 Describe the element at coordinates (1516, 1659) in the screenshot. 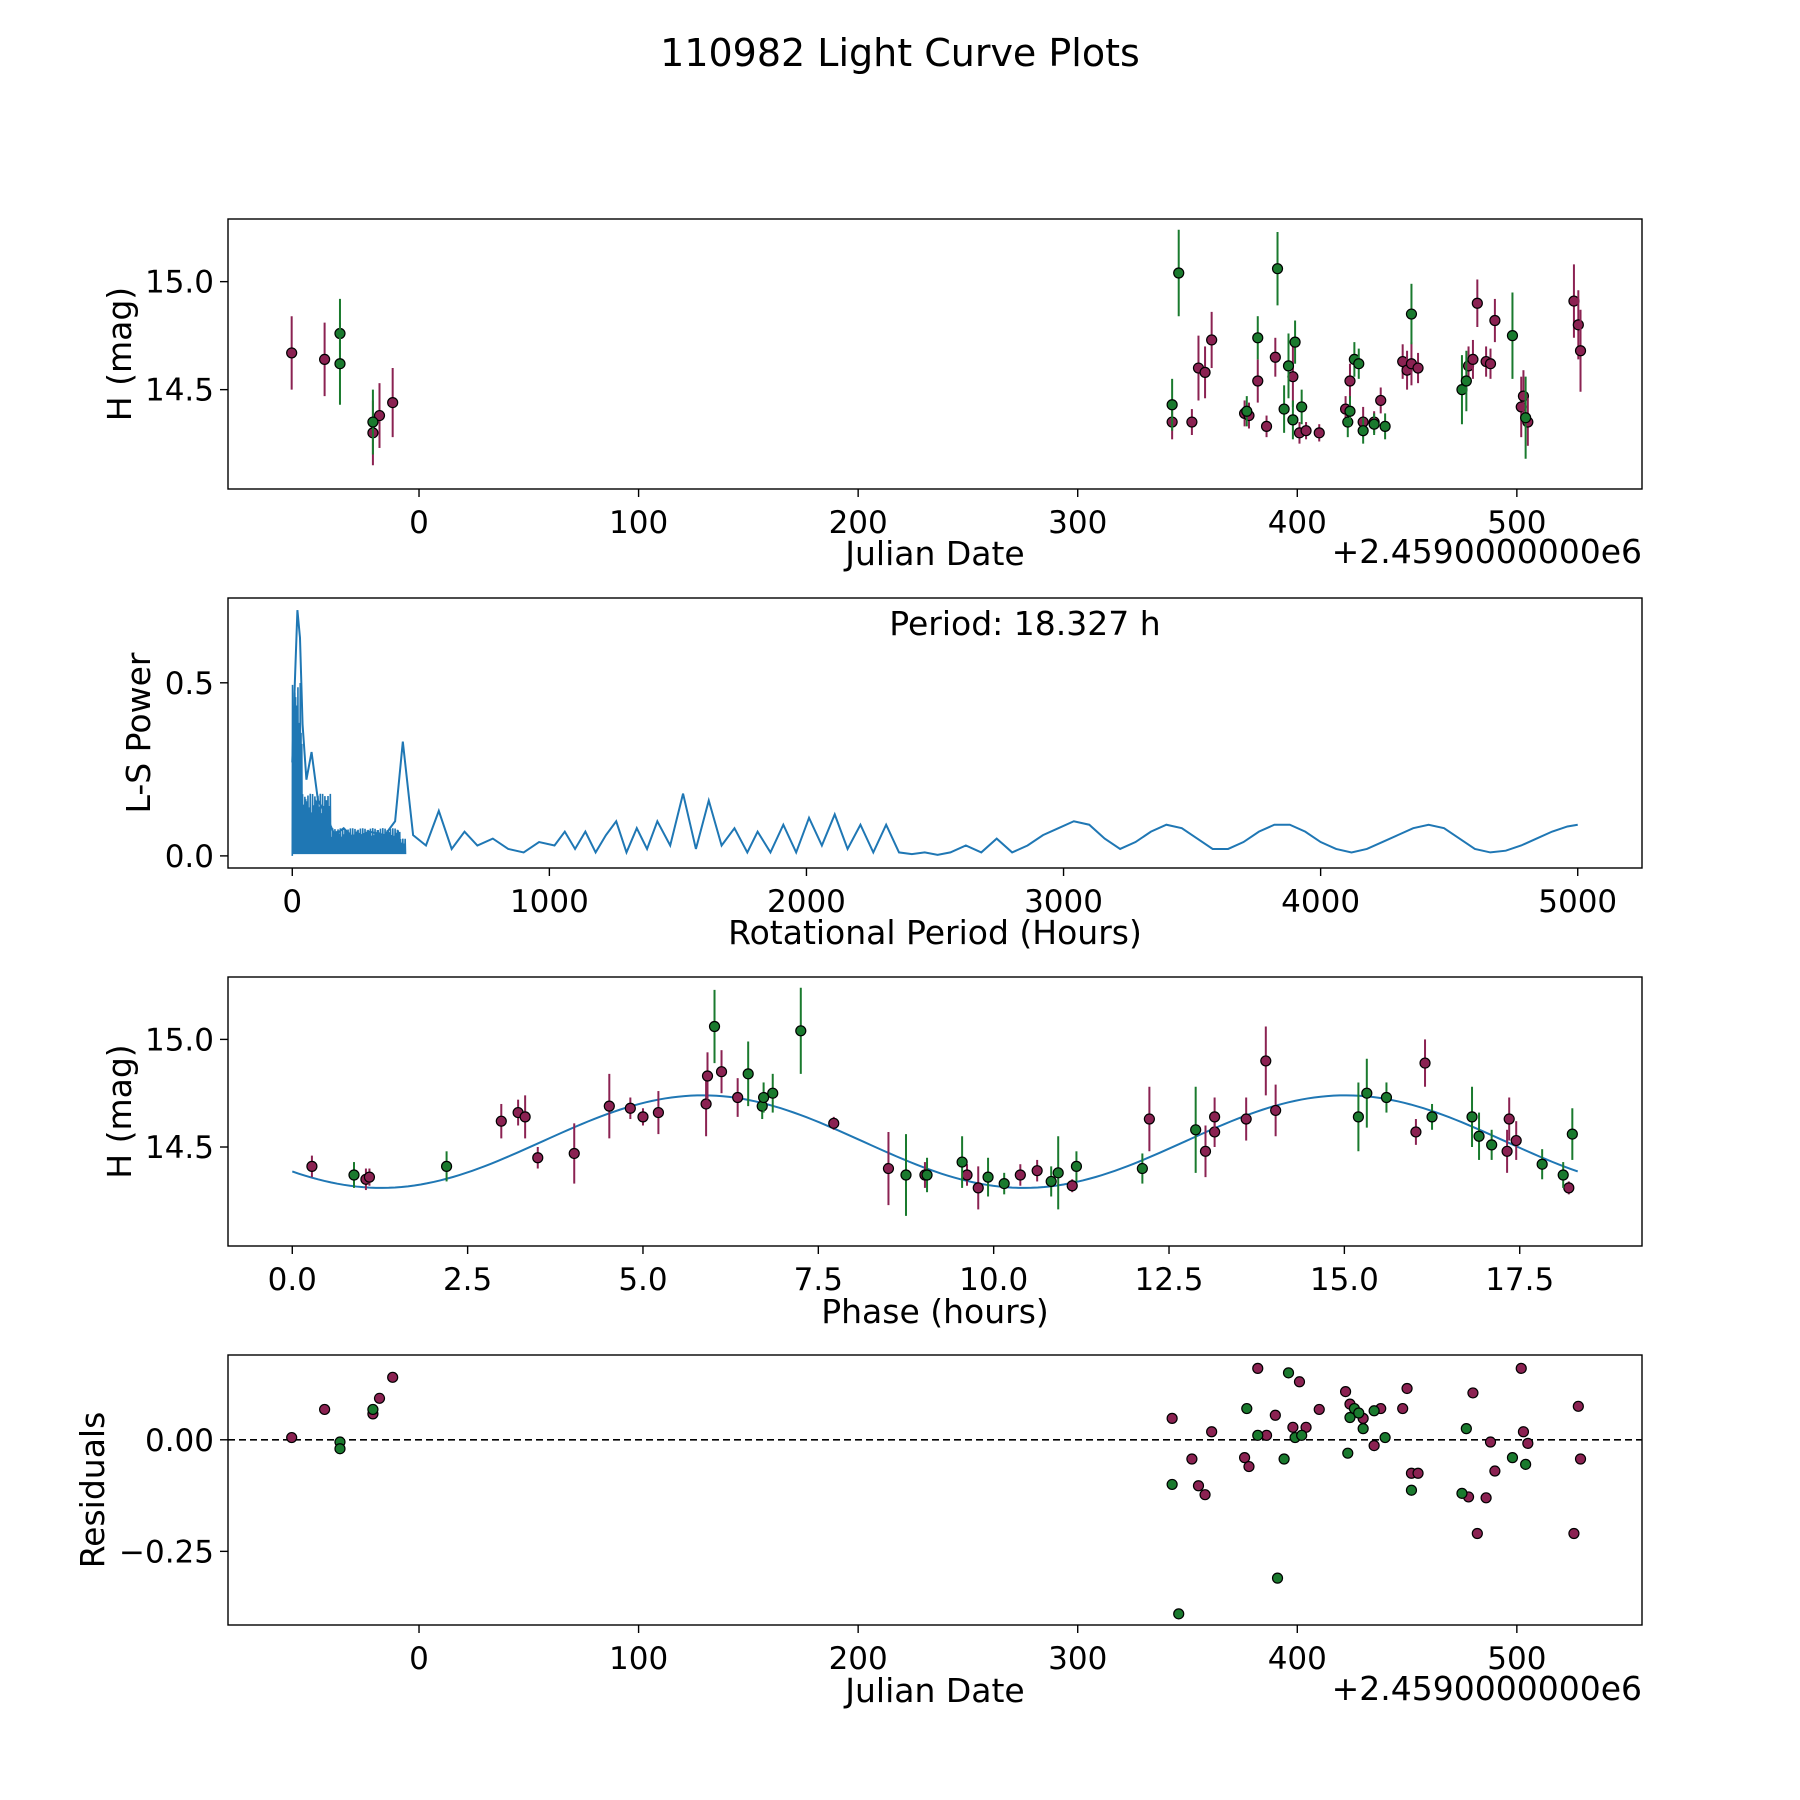

I see `x-tick-label: 500` at that location.